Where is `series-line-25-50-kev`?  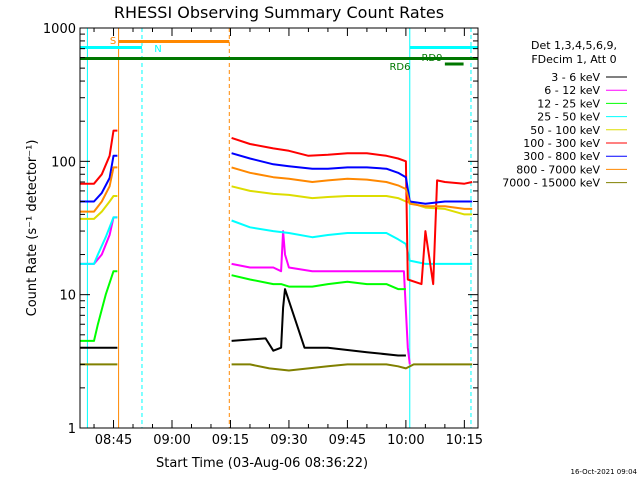
series-line-25-50-kev is located at coordinates (276, 240).